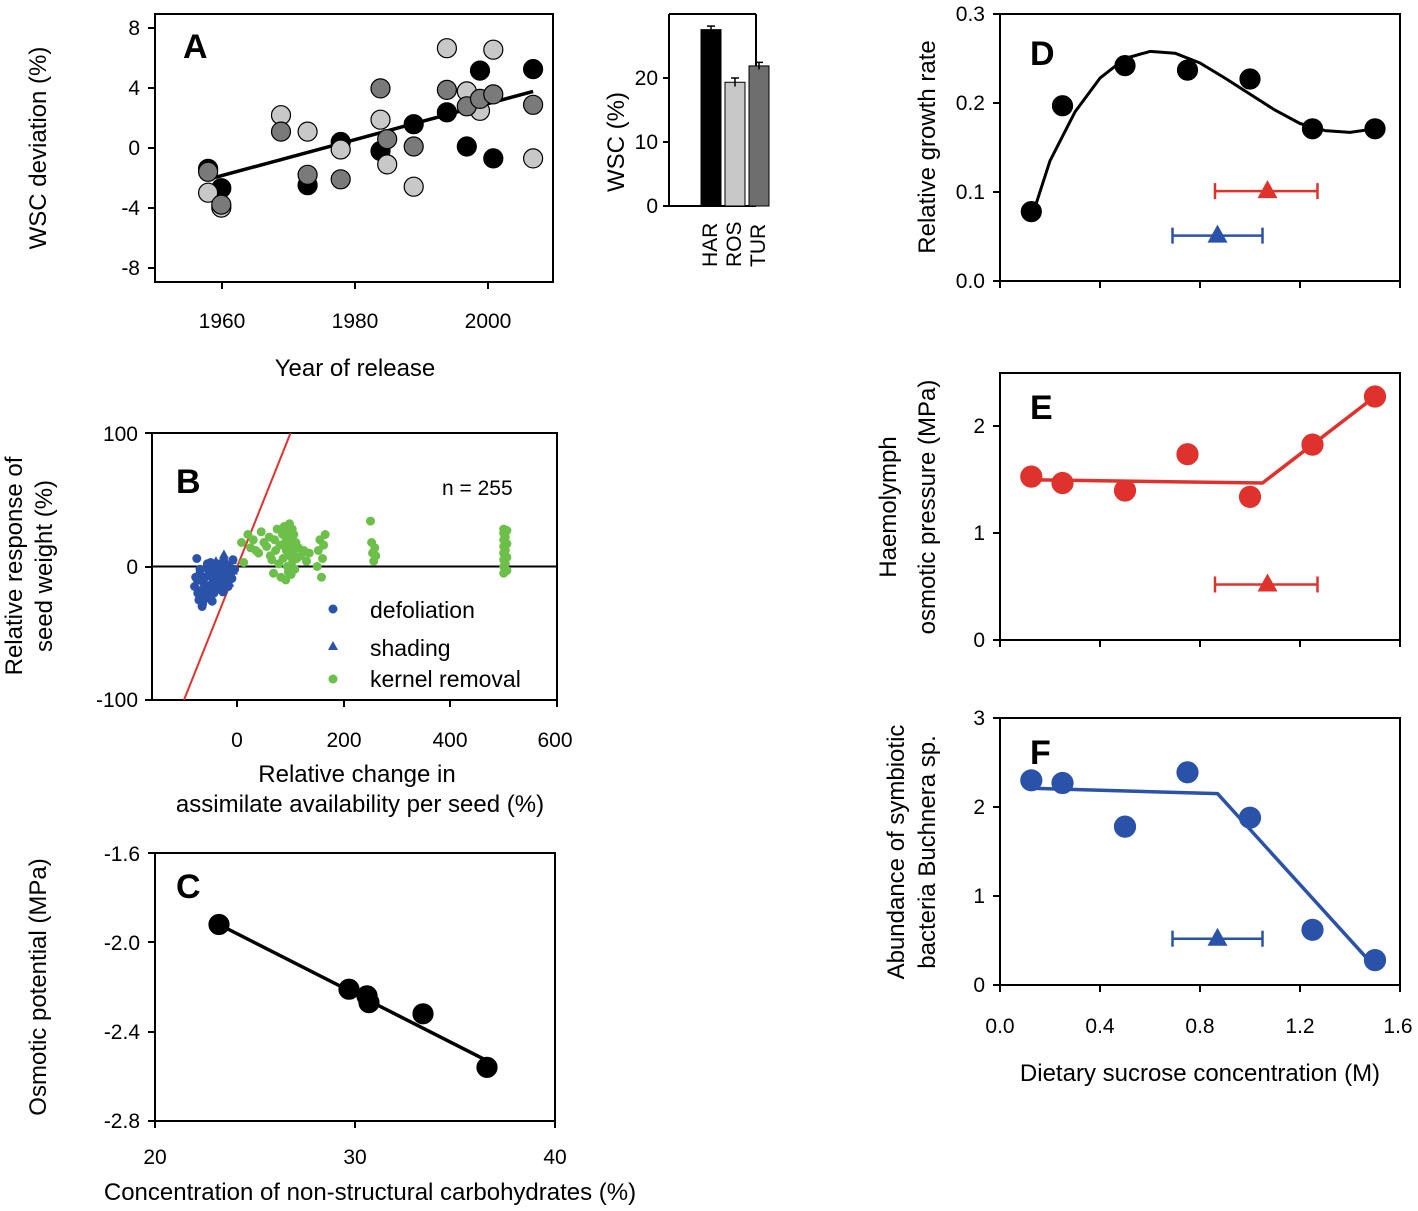 The width and height of the screenshot is (1418, 1211). I want to click on panel-f-xticks: 0.0 0.4 0.8 1.2 1.6, so click(1199, 1011).